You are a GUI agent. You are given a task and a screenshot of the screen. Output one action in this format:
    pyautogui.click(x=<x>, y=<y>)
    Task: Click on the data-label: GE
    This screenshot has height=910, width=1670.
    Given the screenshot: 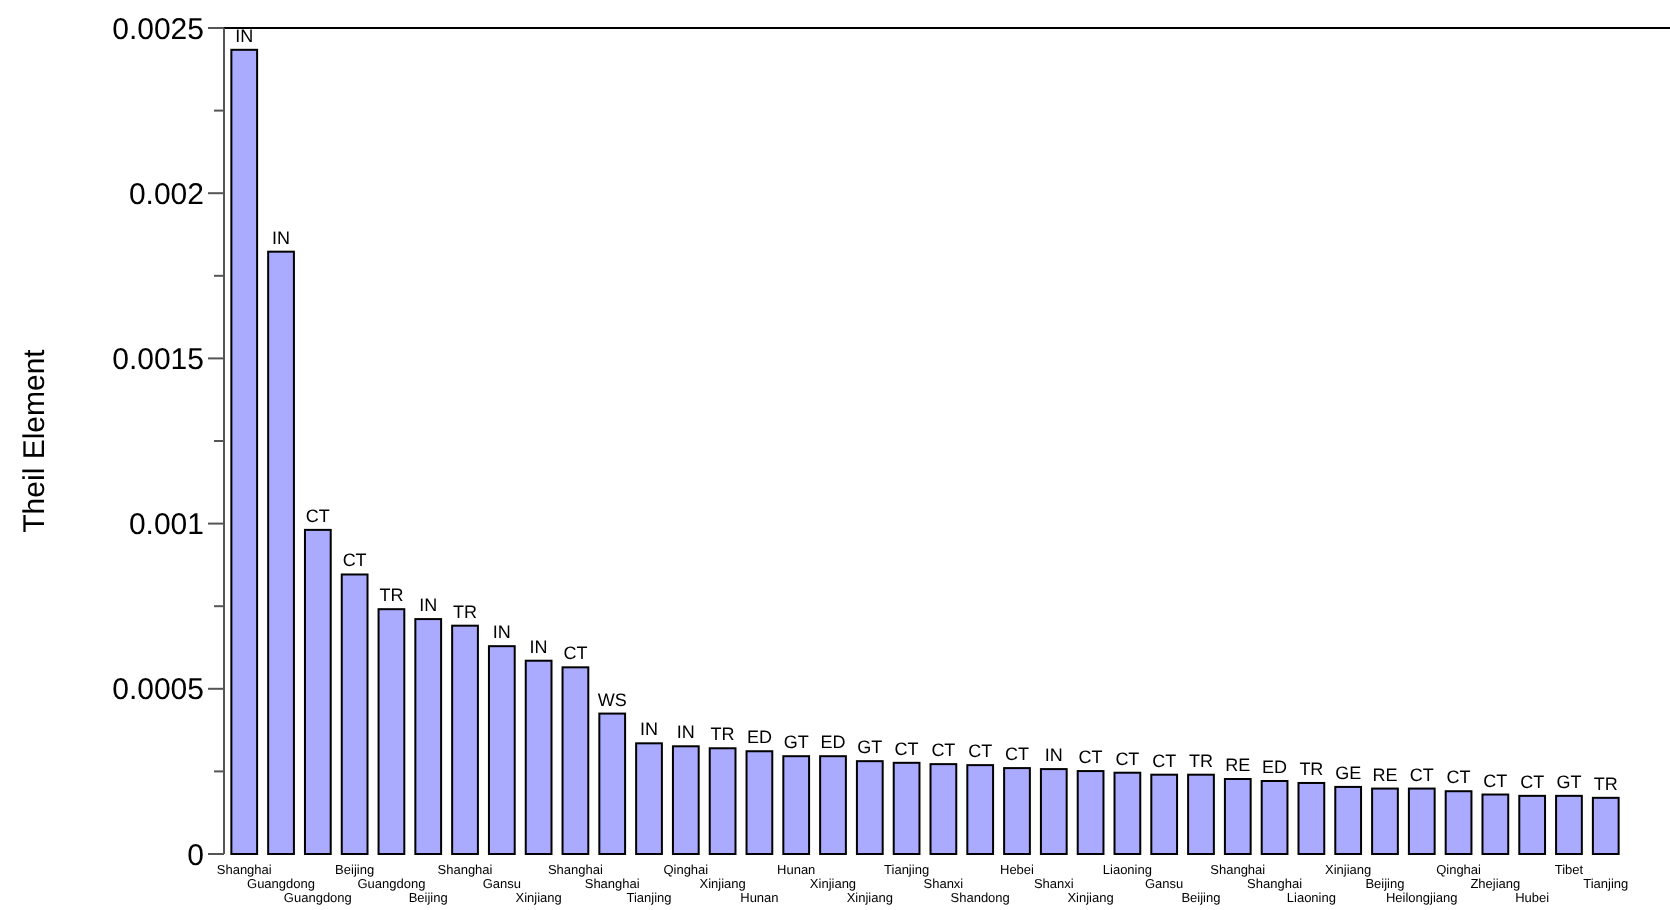 What is the action you would take?
    pyautogui.click(x=1348, y=772)
    